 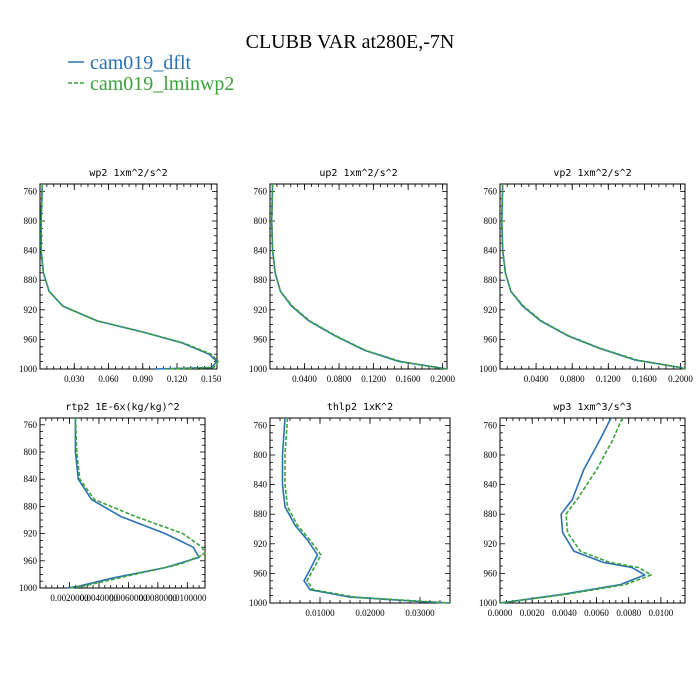 I want to click on x-tick-label: 0.0080000, so click(x=158, y=598).